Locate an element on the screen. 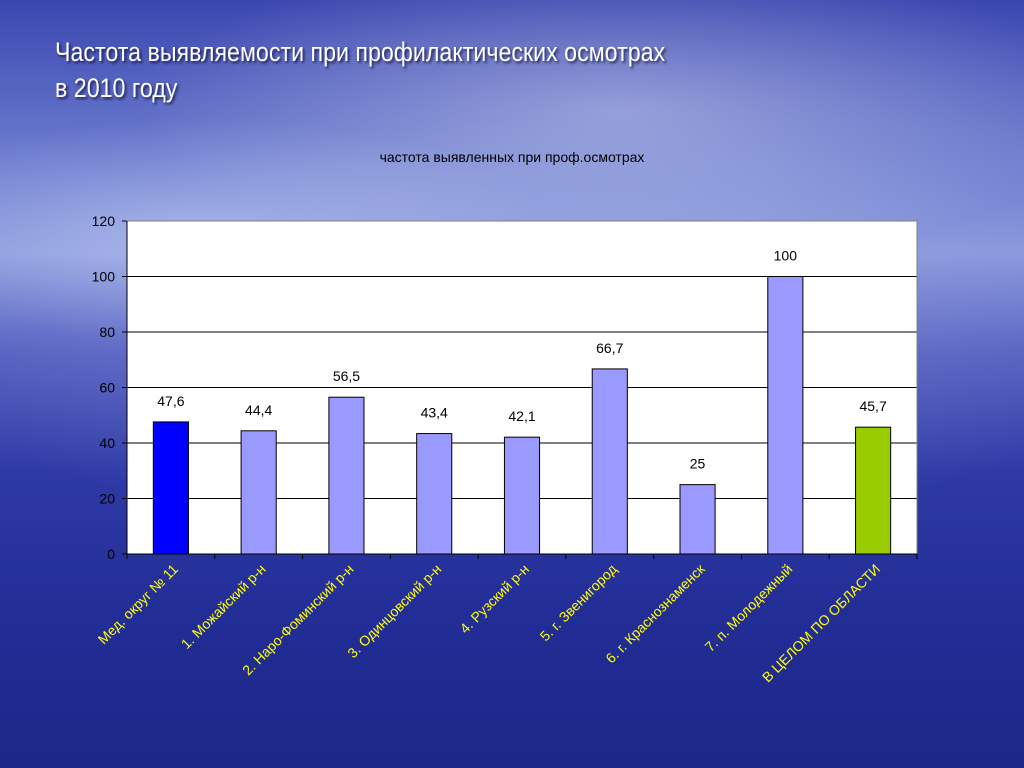 The width and height of the screenshot is (1024, 768). data-label: 42,1 is located at coordinates (521, 416).